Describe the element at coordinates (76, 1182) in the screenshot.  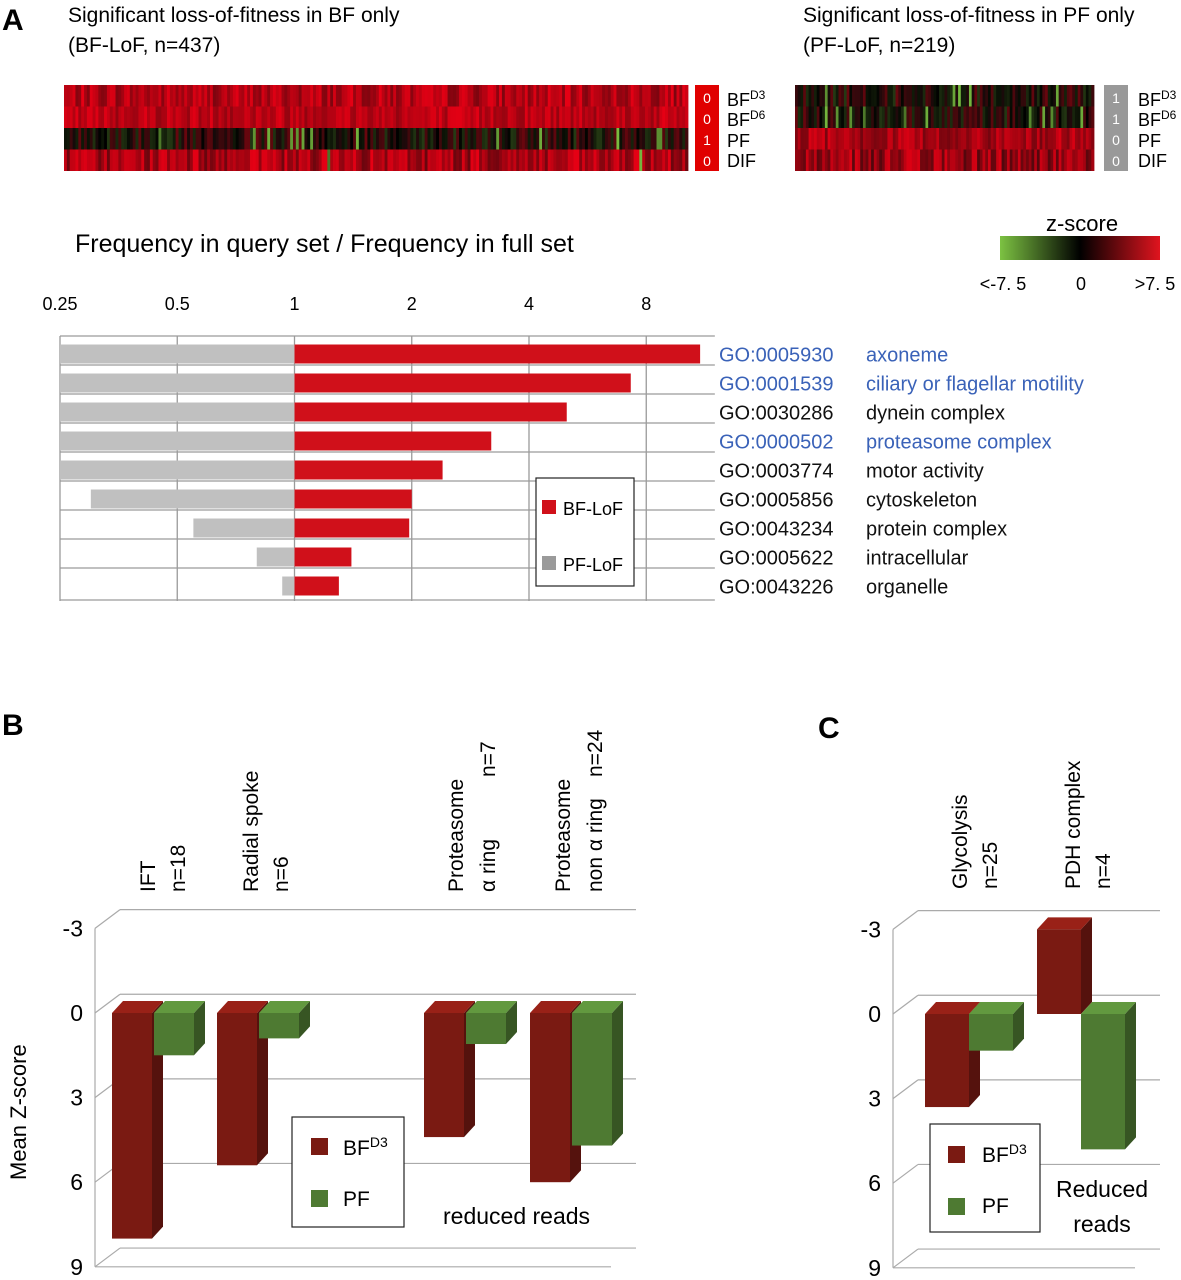
I see `zchart-y-tick-label: 6` at that location.